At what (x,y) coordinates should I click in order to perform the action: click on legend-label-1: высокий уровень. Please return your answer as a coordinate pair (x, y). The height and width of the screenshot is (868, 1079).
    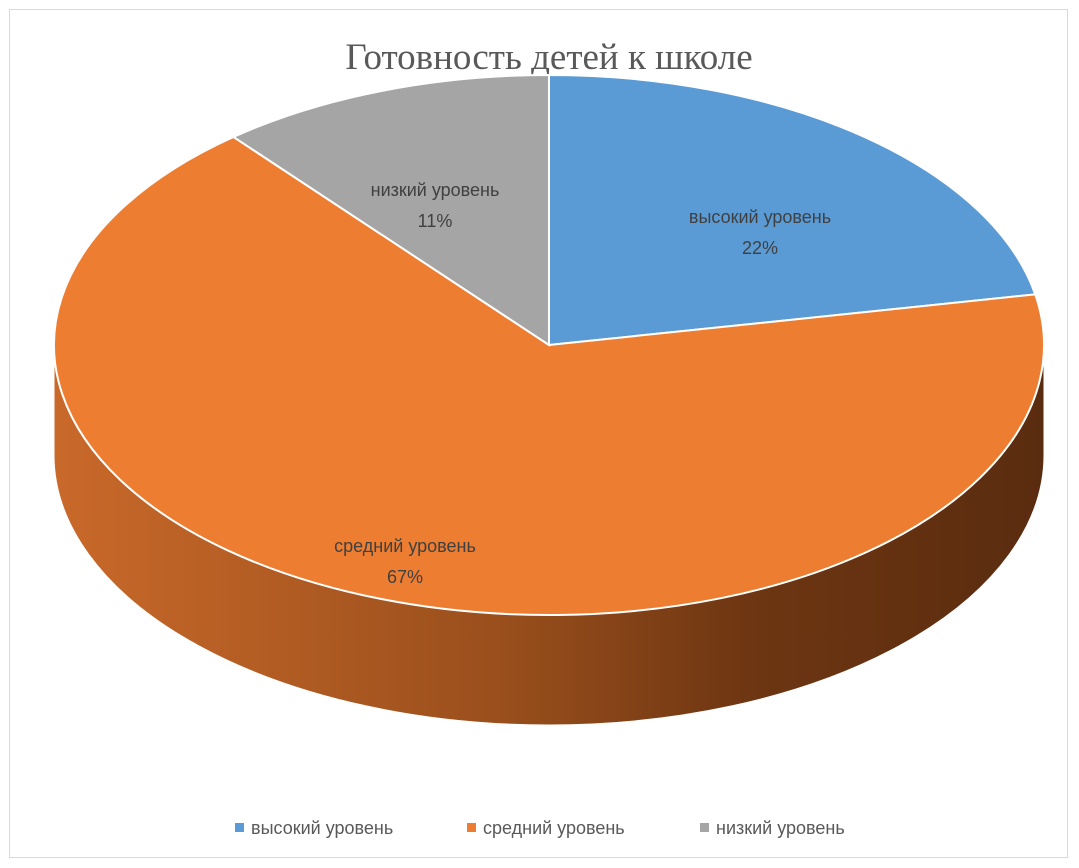
    Looking at the image, I should click on (322, 828).